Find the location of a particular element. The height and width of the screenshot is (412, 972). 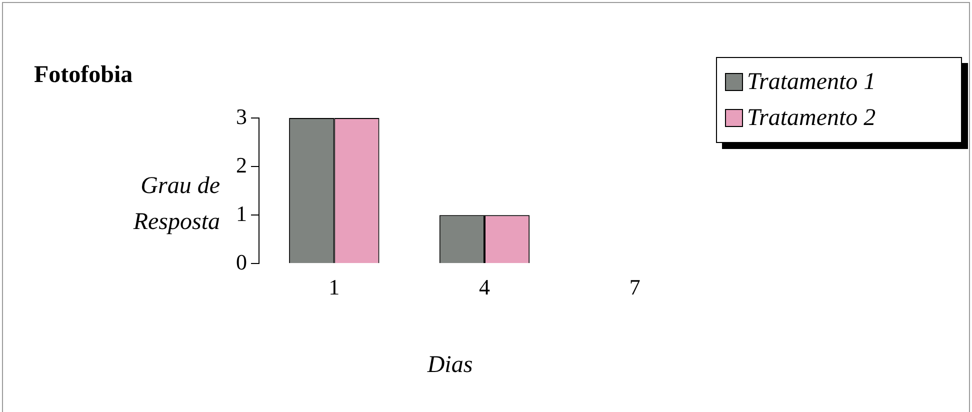

y-tick-label: 3 is located at coordinates (241, 116).